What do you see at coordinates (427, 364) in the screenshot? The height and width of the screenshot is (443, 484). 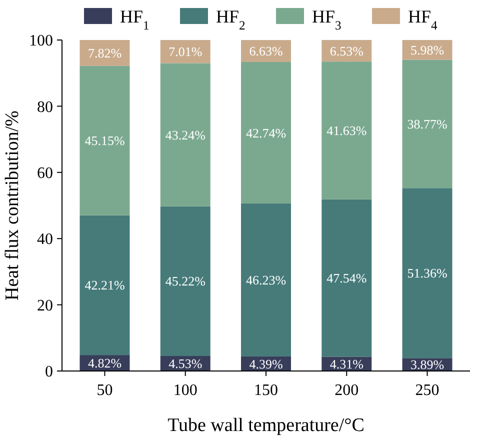 I see `data-label: 3.89%` at bounding box center [427, 364].